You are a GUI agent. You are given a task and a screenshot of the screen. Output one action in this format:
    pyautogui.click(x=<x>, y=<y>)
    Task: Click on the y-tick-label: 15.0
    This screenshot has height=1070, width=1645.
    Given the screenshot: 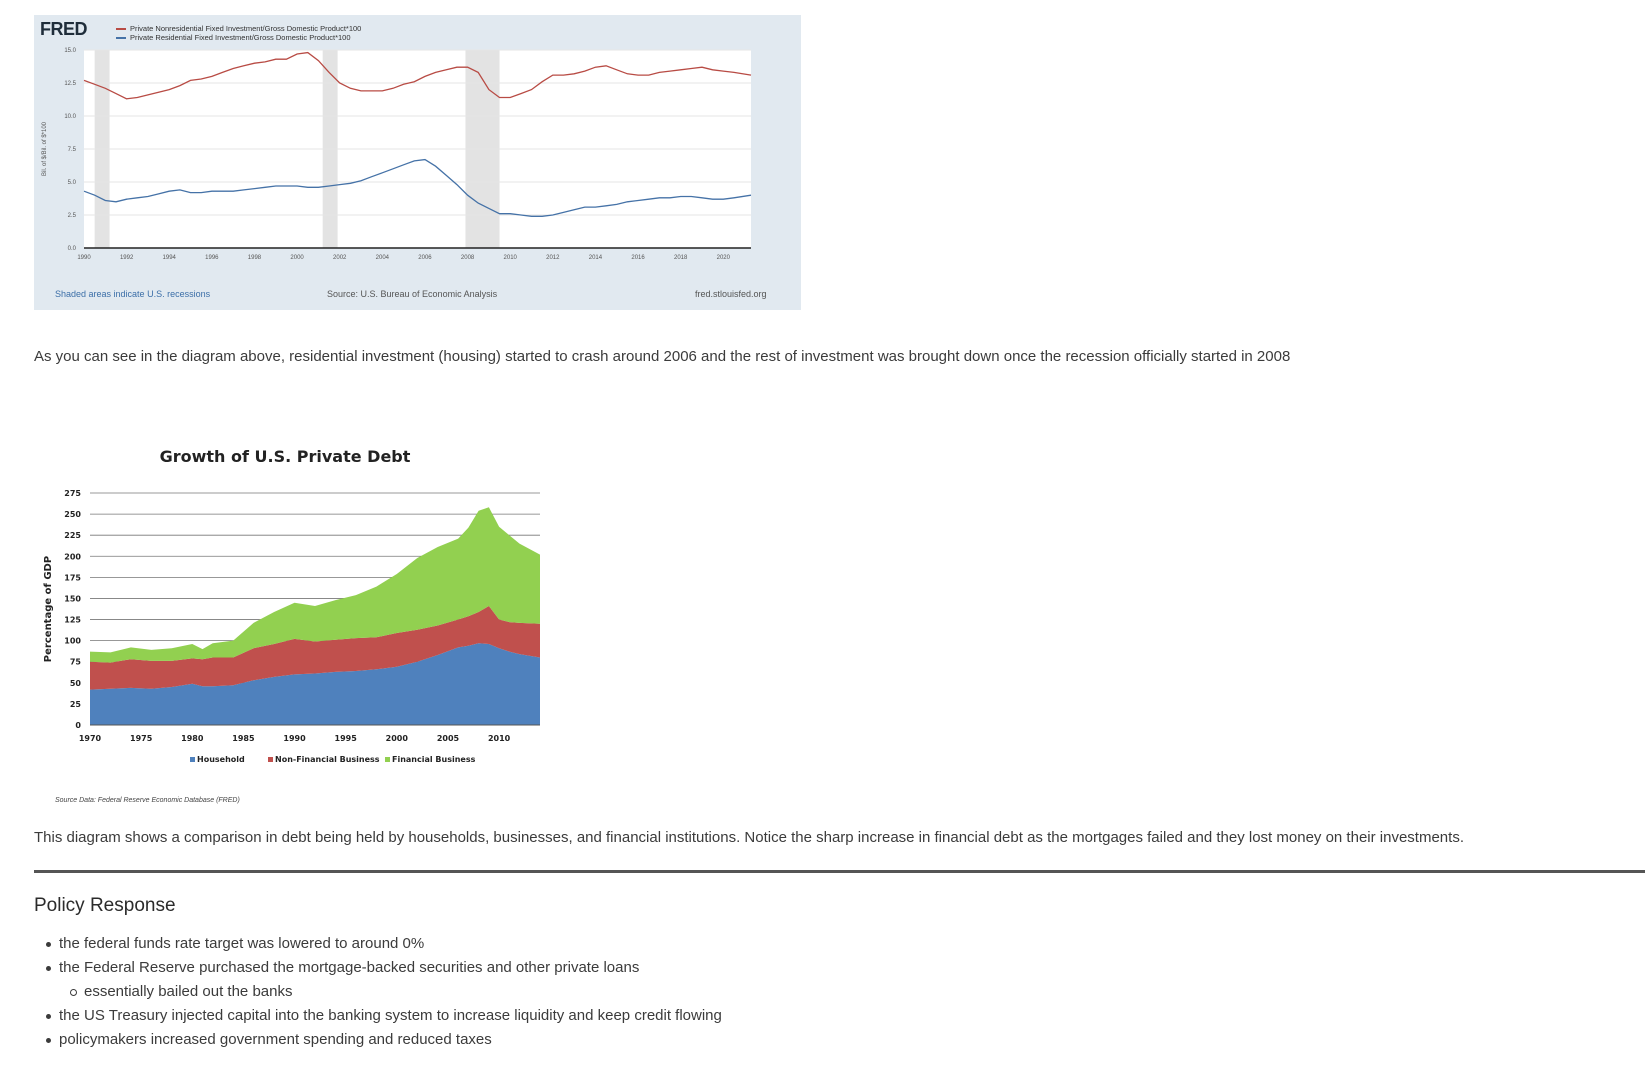 What is the action you would take?
    pyautogui.click(x=70, y=51)
    